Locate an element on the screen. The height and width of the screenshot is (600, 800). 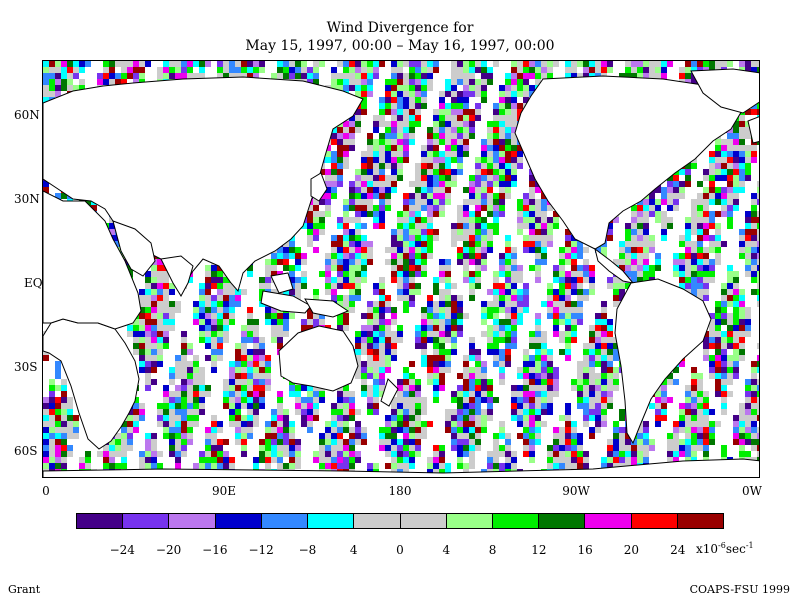
lat-label-30s: 30S is located at coordinates (26, 367).